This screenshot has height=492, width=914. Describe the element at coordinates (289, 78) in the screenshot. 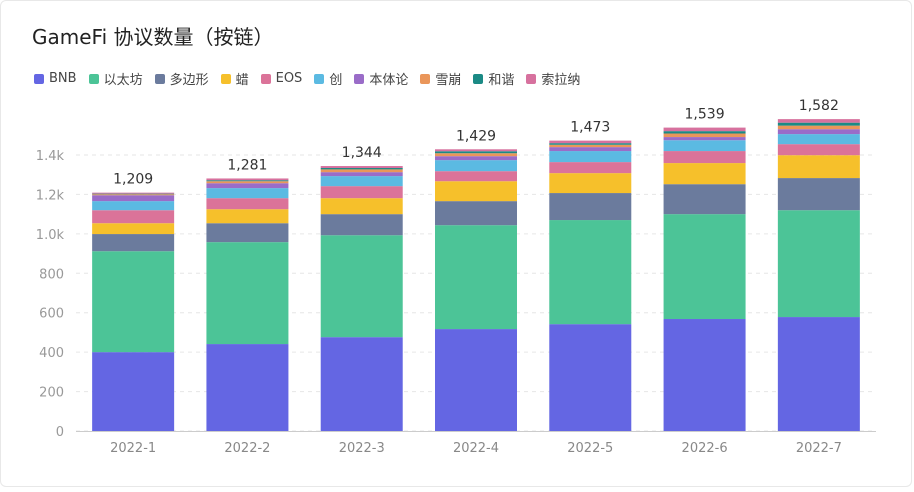

I see `legend-label: EOS` at that location.